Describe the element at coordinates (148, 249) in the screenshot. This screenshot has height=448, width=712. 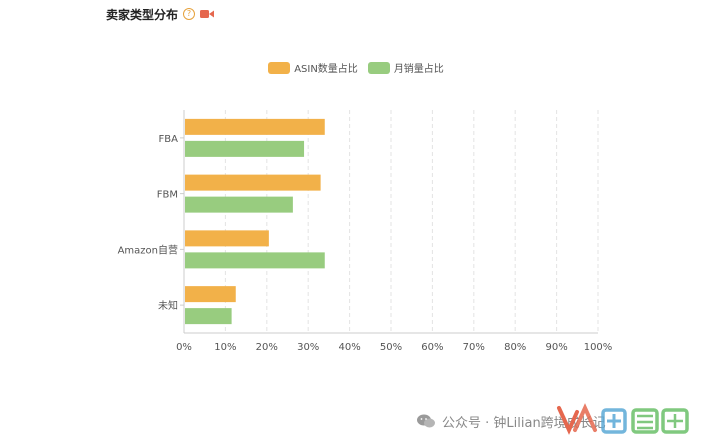
I see `category-label: Amazon自营` at that location.